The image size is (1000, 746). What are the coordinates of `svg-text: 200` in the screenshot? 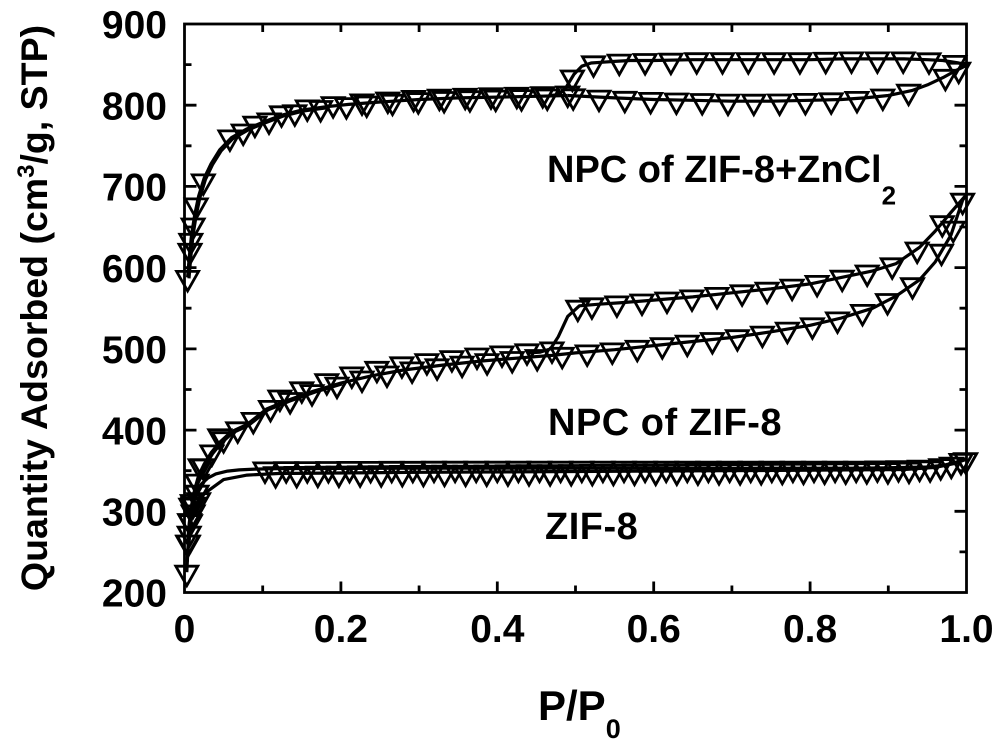 It's located at (134, 594).